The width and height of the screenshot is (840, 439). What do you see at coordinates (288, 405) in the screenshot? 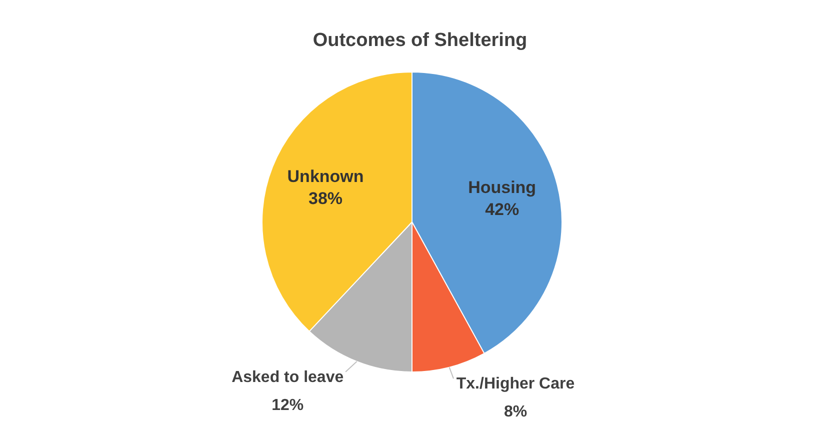
I see `data-label: 12%` at bounding box center [288, 405].